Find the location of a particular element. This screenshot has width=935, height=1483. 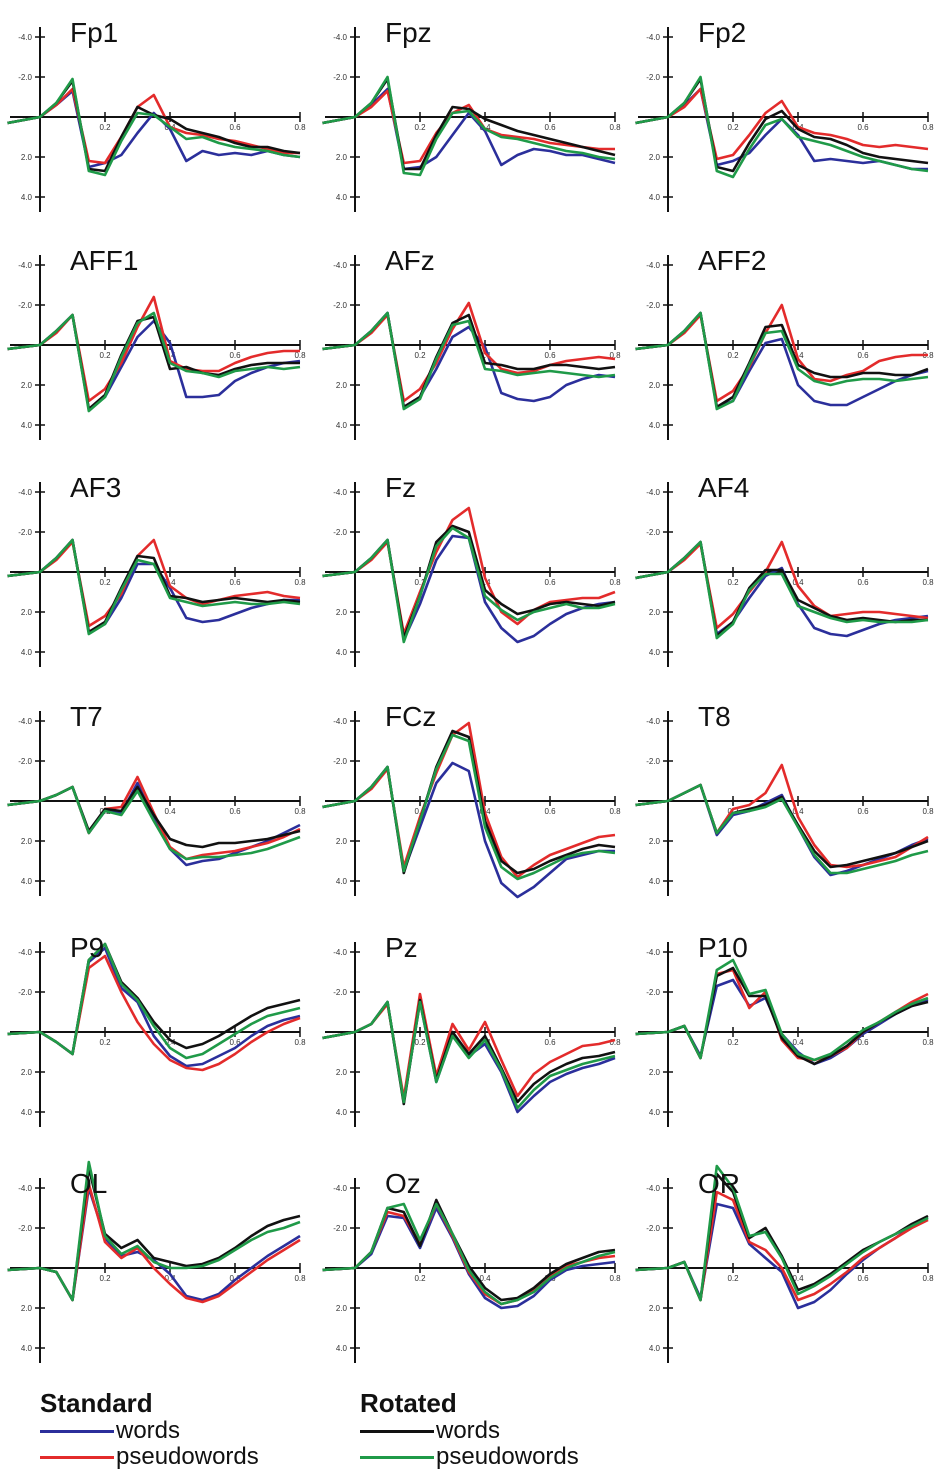

y-tick-label-t7: 2.0 is located at coordinates (27, 841).